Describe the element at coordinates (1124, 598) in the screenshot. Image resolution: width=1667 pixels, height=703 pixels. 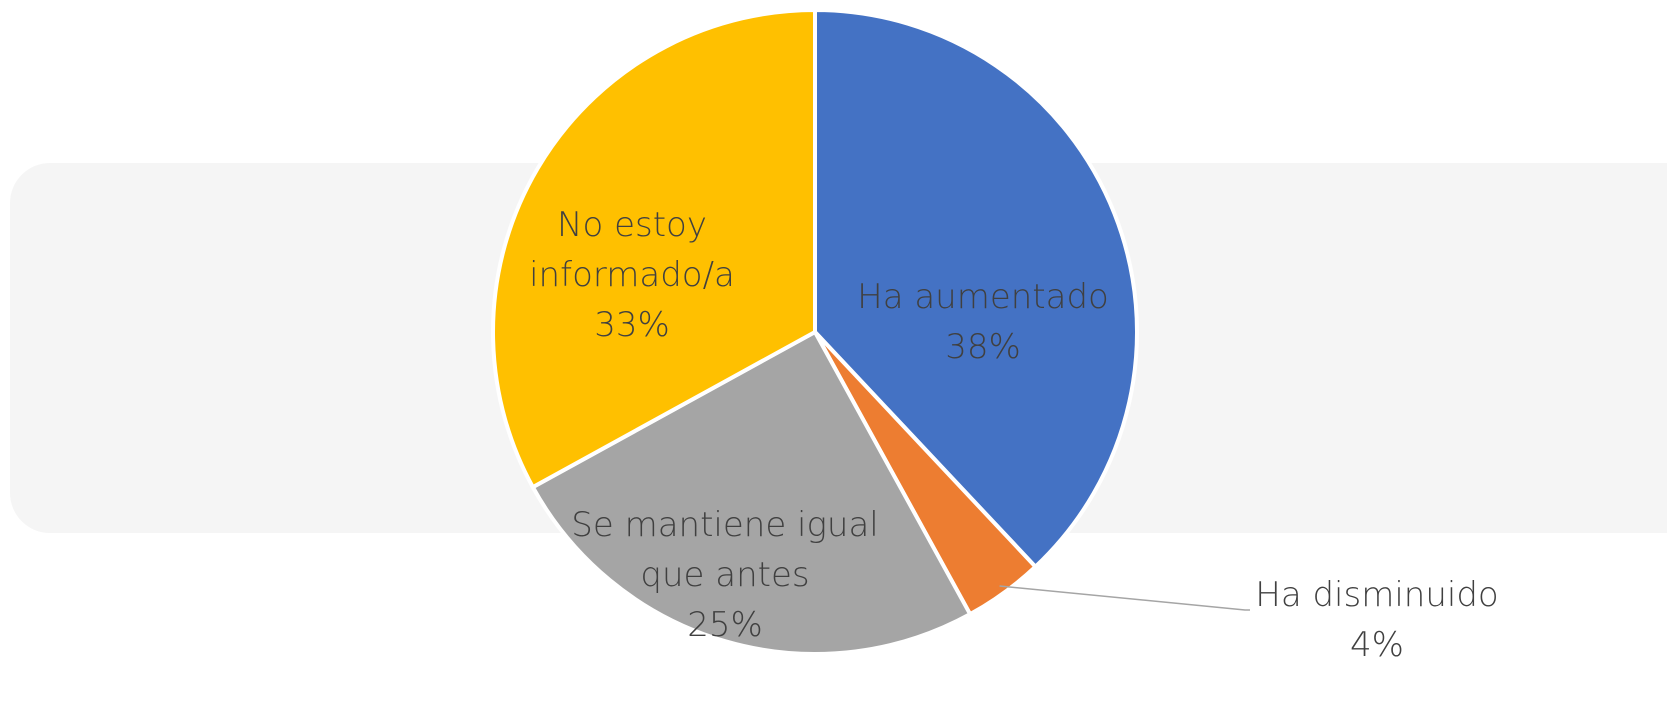
I see `leader-line` at that location.